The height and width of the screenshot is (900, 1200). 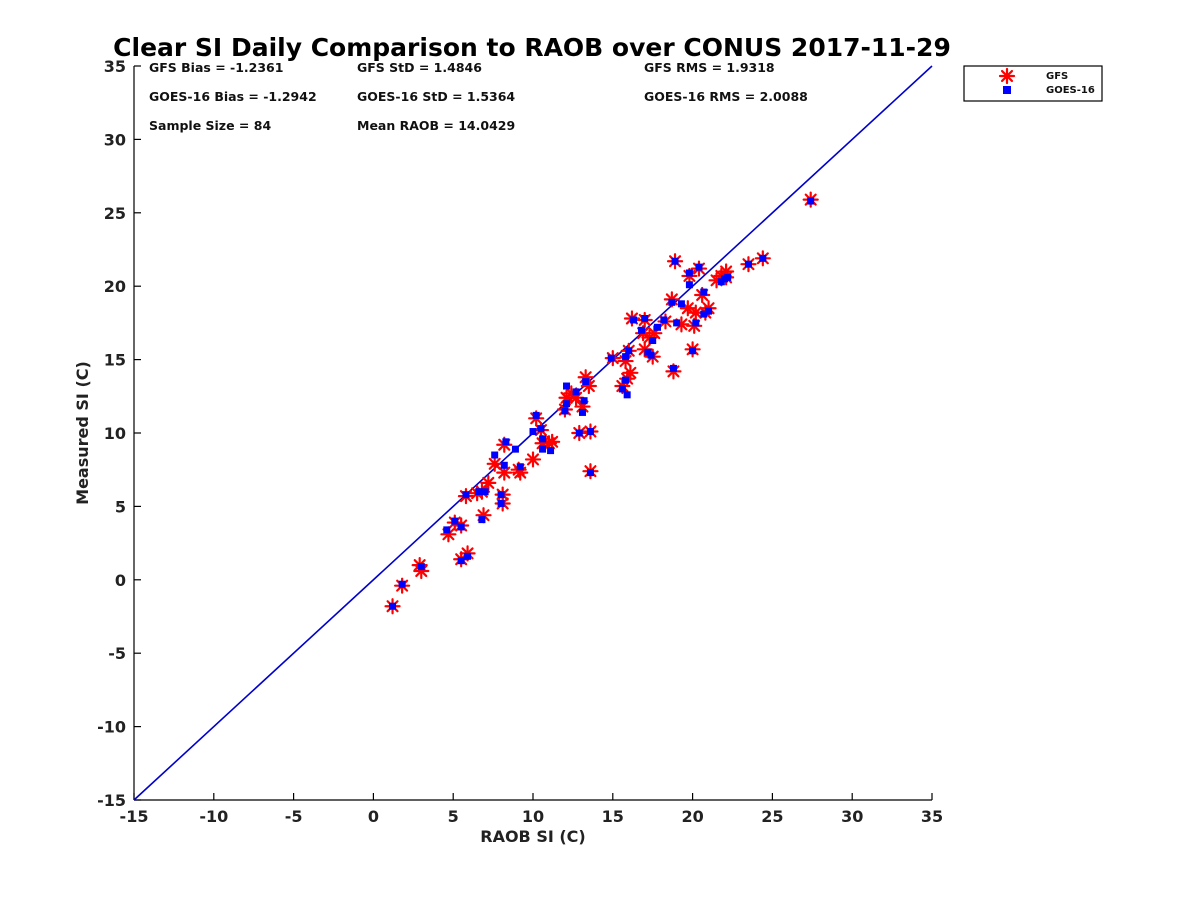 What do you see at coordinates (115, 360) in the screenshot?
I see `y-tick-label: 15` at bounding box center [115, 360].